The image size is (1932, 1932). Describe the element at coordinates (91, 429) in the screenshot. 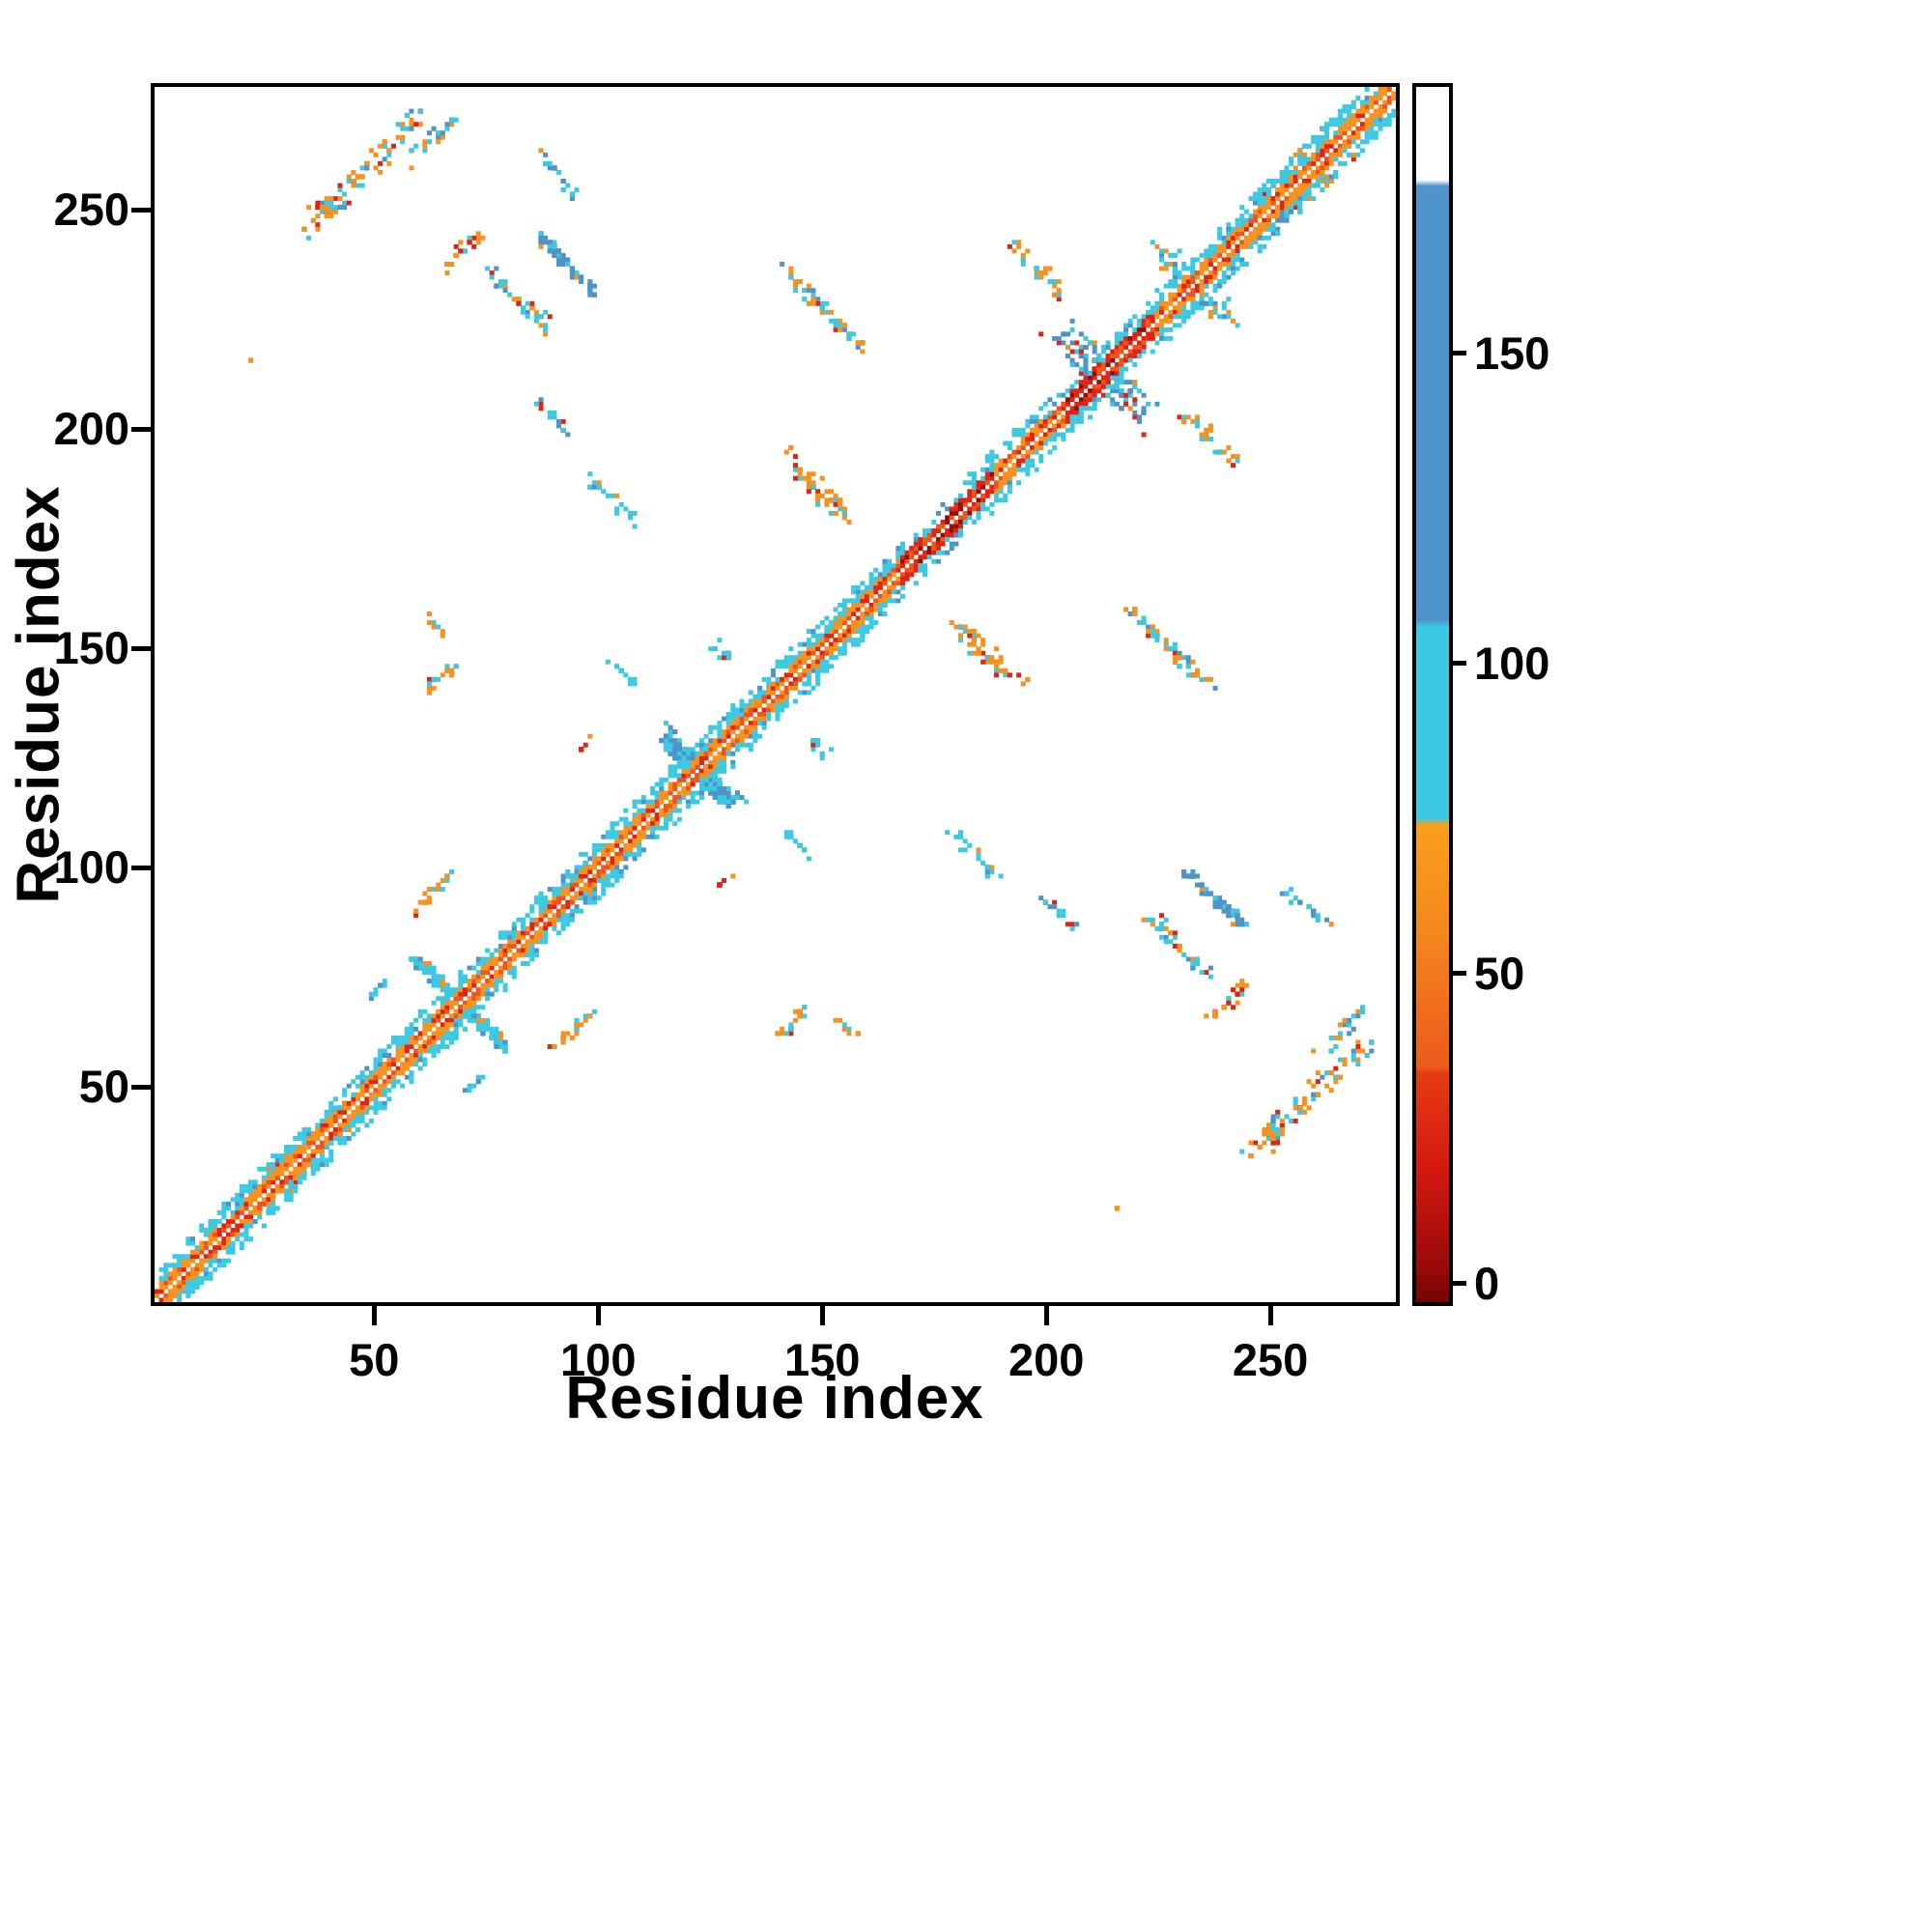

I see `y-tick-label: 200` at that location.